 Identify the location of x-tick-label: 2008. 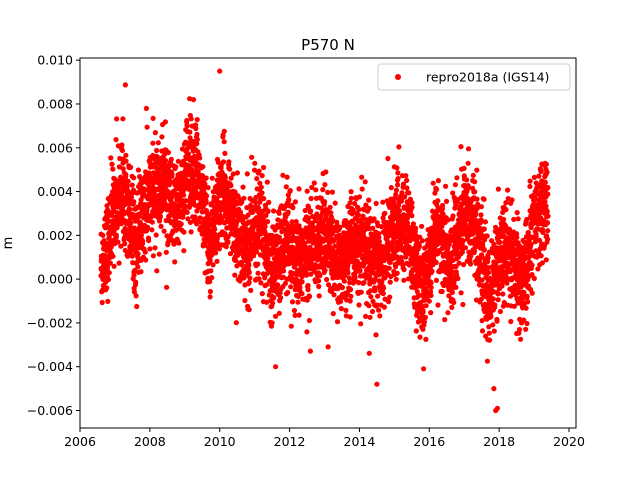
(150, 441).